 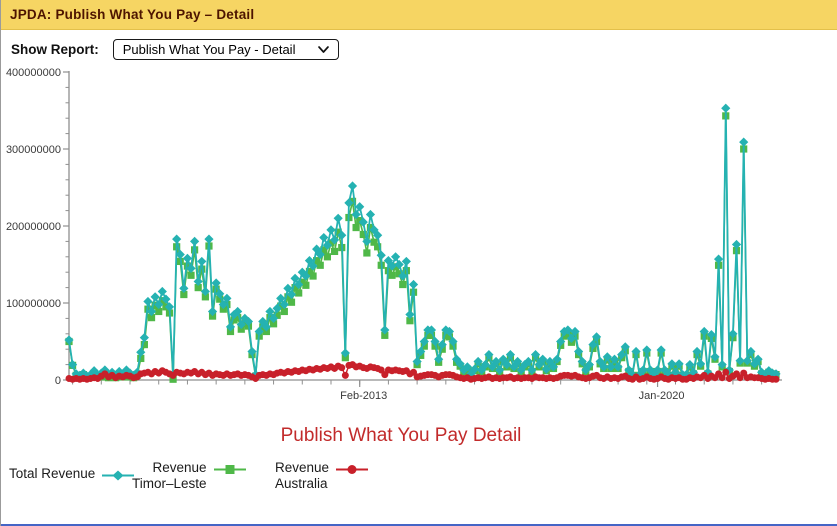 What do you see at coordinates (52, 473) in the screenshot?
I see `legend-label: Total Revenue` at bounding box center [52, 473].